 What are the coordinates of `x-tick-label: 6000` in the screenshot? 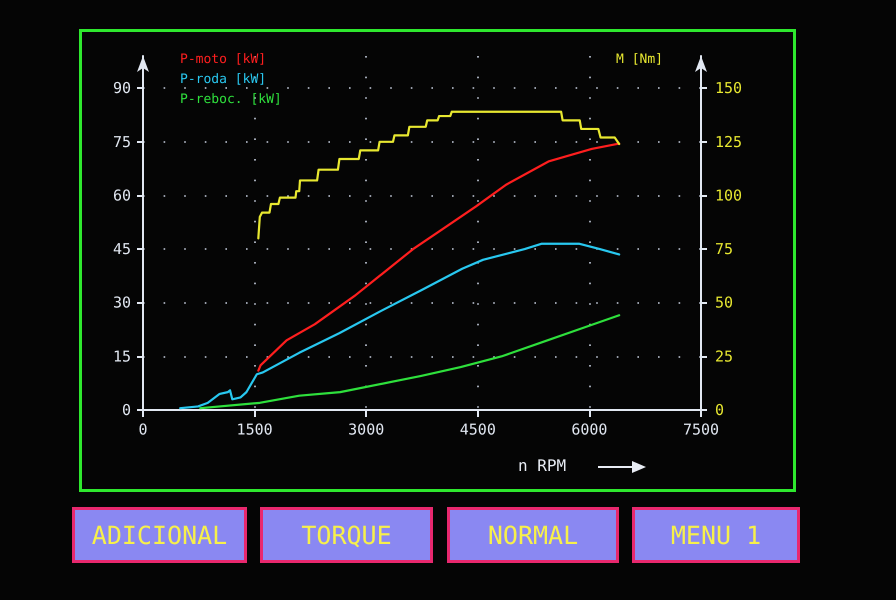 It's located at (589, 429).